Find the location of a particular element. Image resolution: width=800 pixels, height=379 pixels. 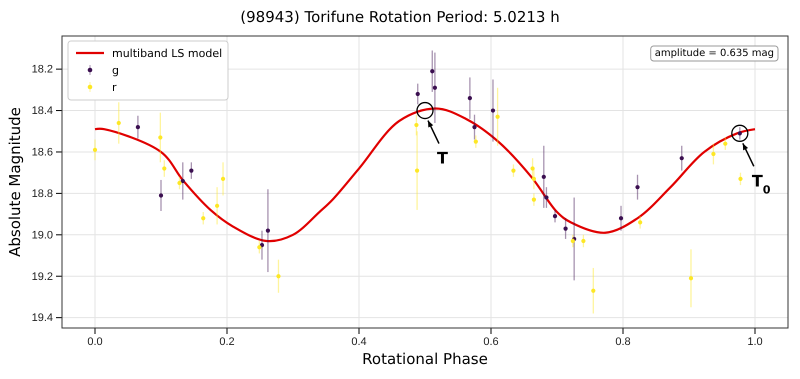

legend-label: g is located at coordinates (115, 70).